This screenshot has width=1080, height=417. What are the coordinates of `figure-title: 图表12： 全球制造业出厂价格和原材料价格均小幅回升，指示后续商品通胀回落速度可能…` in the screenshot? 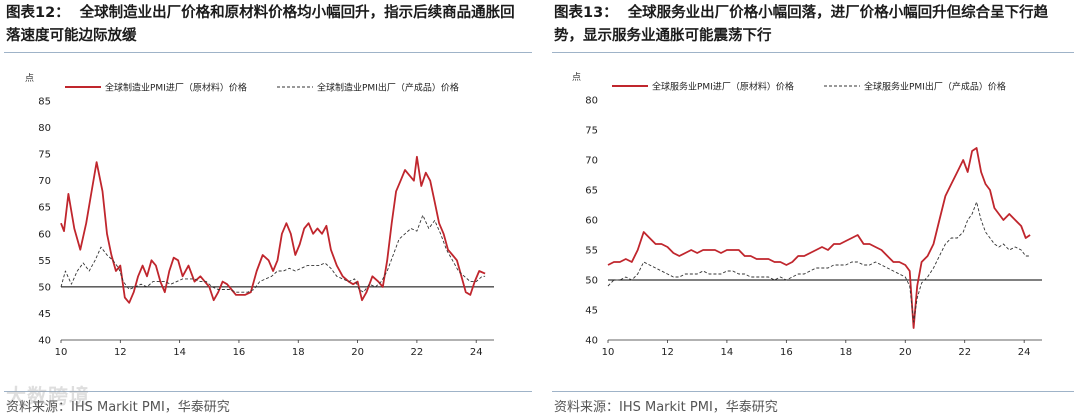 It's located at (266, 25).